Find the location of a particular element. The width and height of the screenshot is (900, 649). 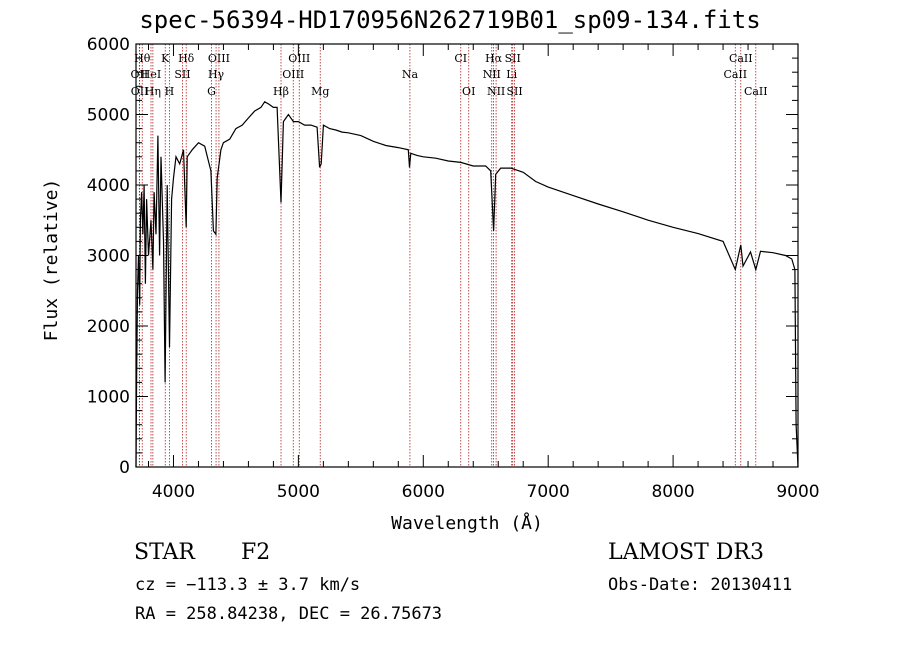

y-tick-label-4: 4000 is located at coordinates (108, 186).